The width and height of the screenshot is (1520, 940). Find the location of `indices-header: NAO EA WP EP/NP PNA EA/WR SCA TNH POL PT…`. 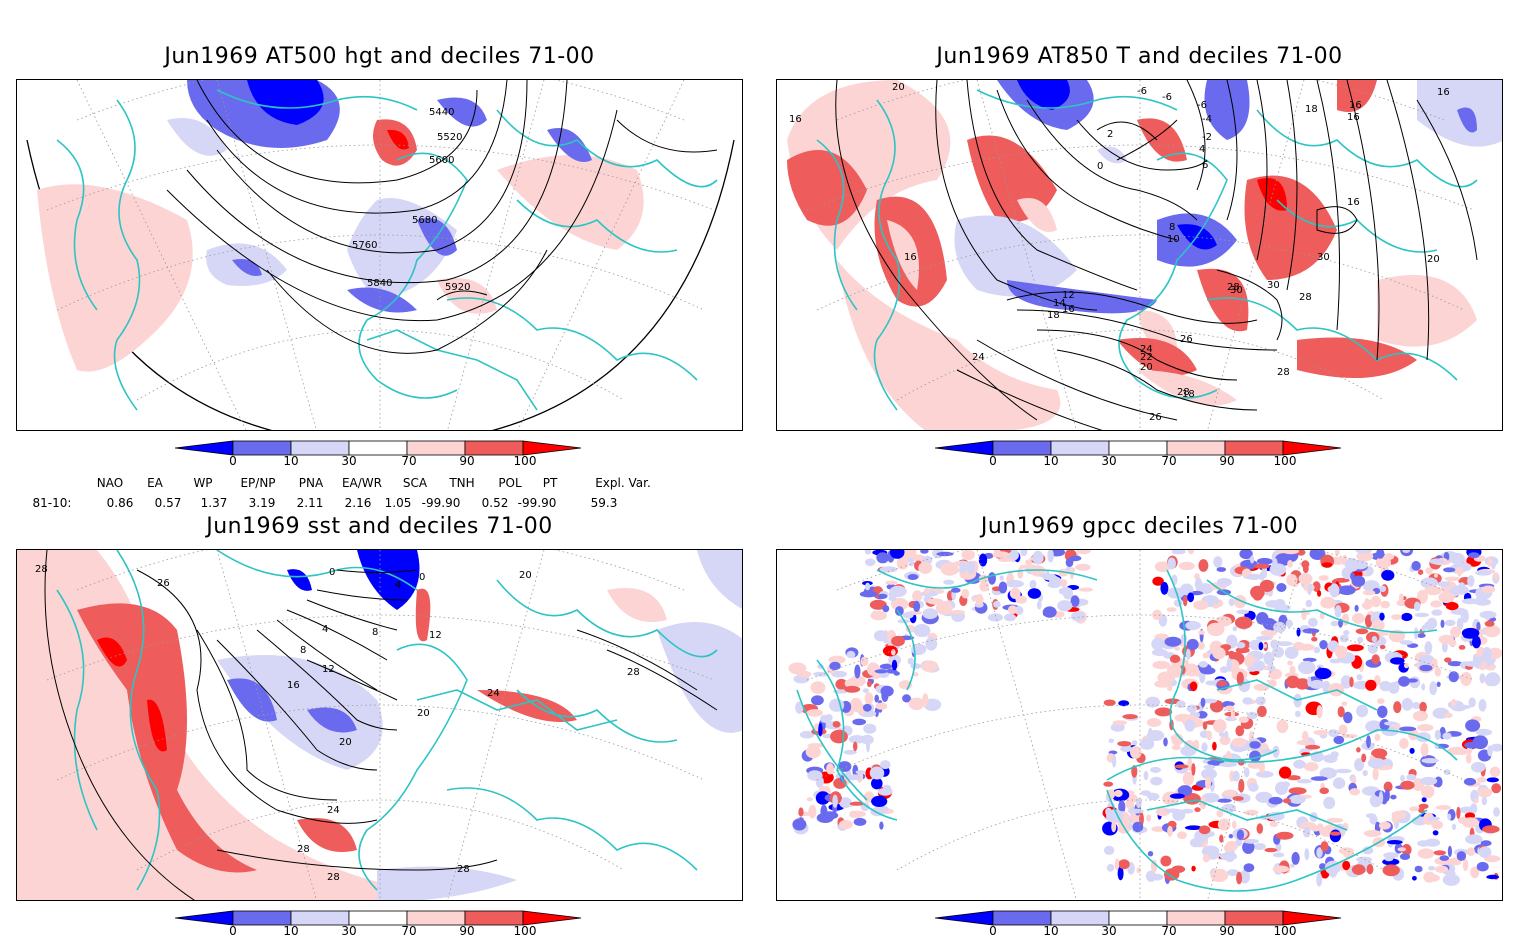

indices-header: NAO EA WP EP/NP PNA EA/WR SCA TNH POL PT… is located at coordinates (380, 484).